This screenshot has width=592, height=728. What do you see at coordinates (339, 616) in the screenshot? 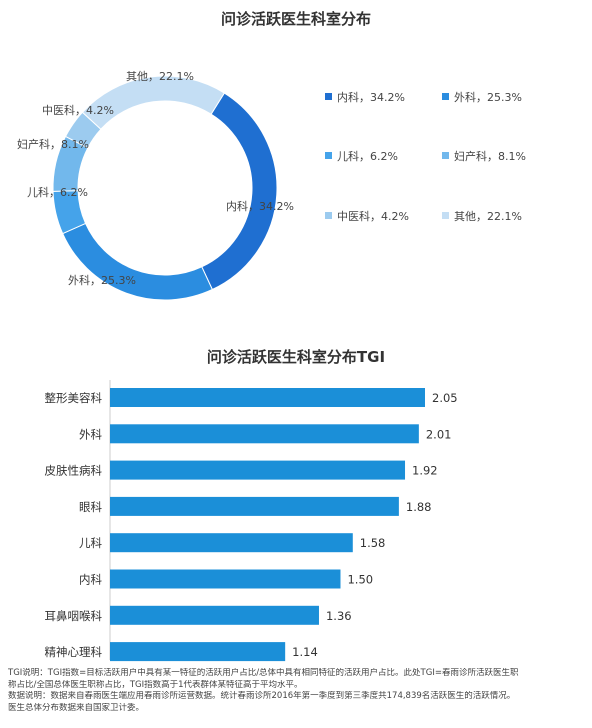
I see `value-label: 1.36` at bounding box center [339, 616].